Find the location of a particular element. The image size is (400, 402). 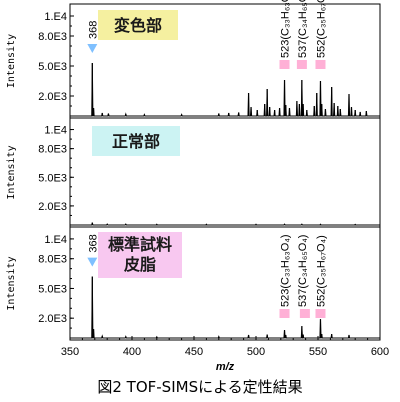

panel-label: 変色部 is located at coordinates (138, 25).